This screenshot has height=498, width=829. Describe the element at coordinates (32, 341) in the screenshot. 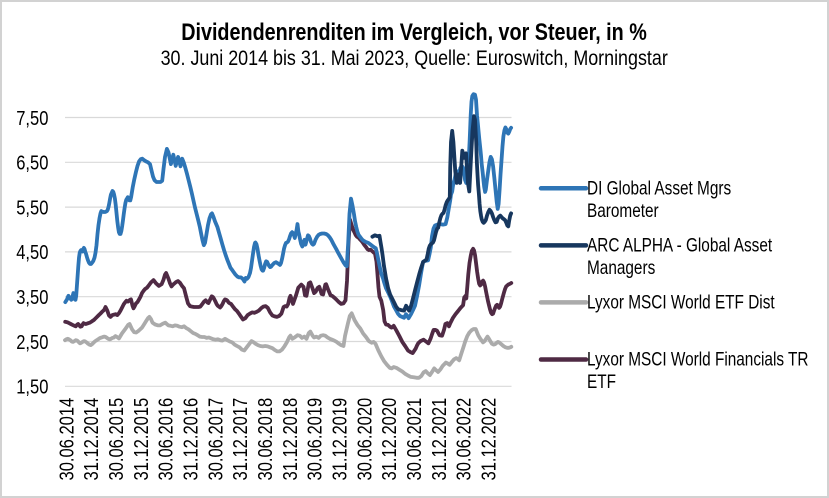

I see `svg-text: 2,50` at that location.